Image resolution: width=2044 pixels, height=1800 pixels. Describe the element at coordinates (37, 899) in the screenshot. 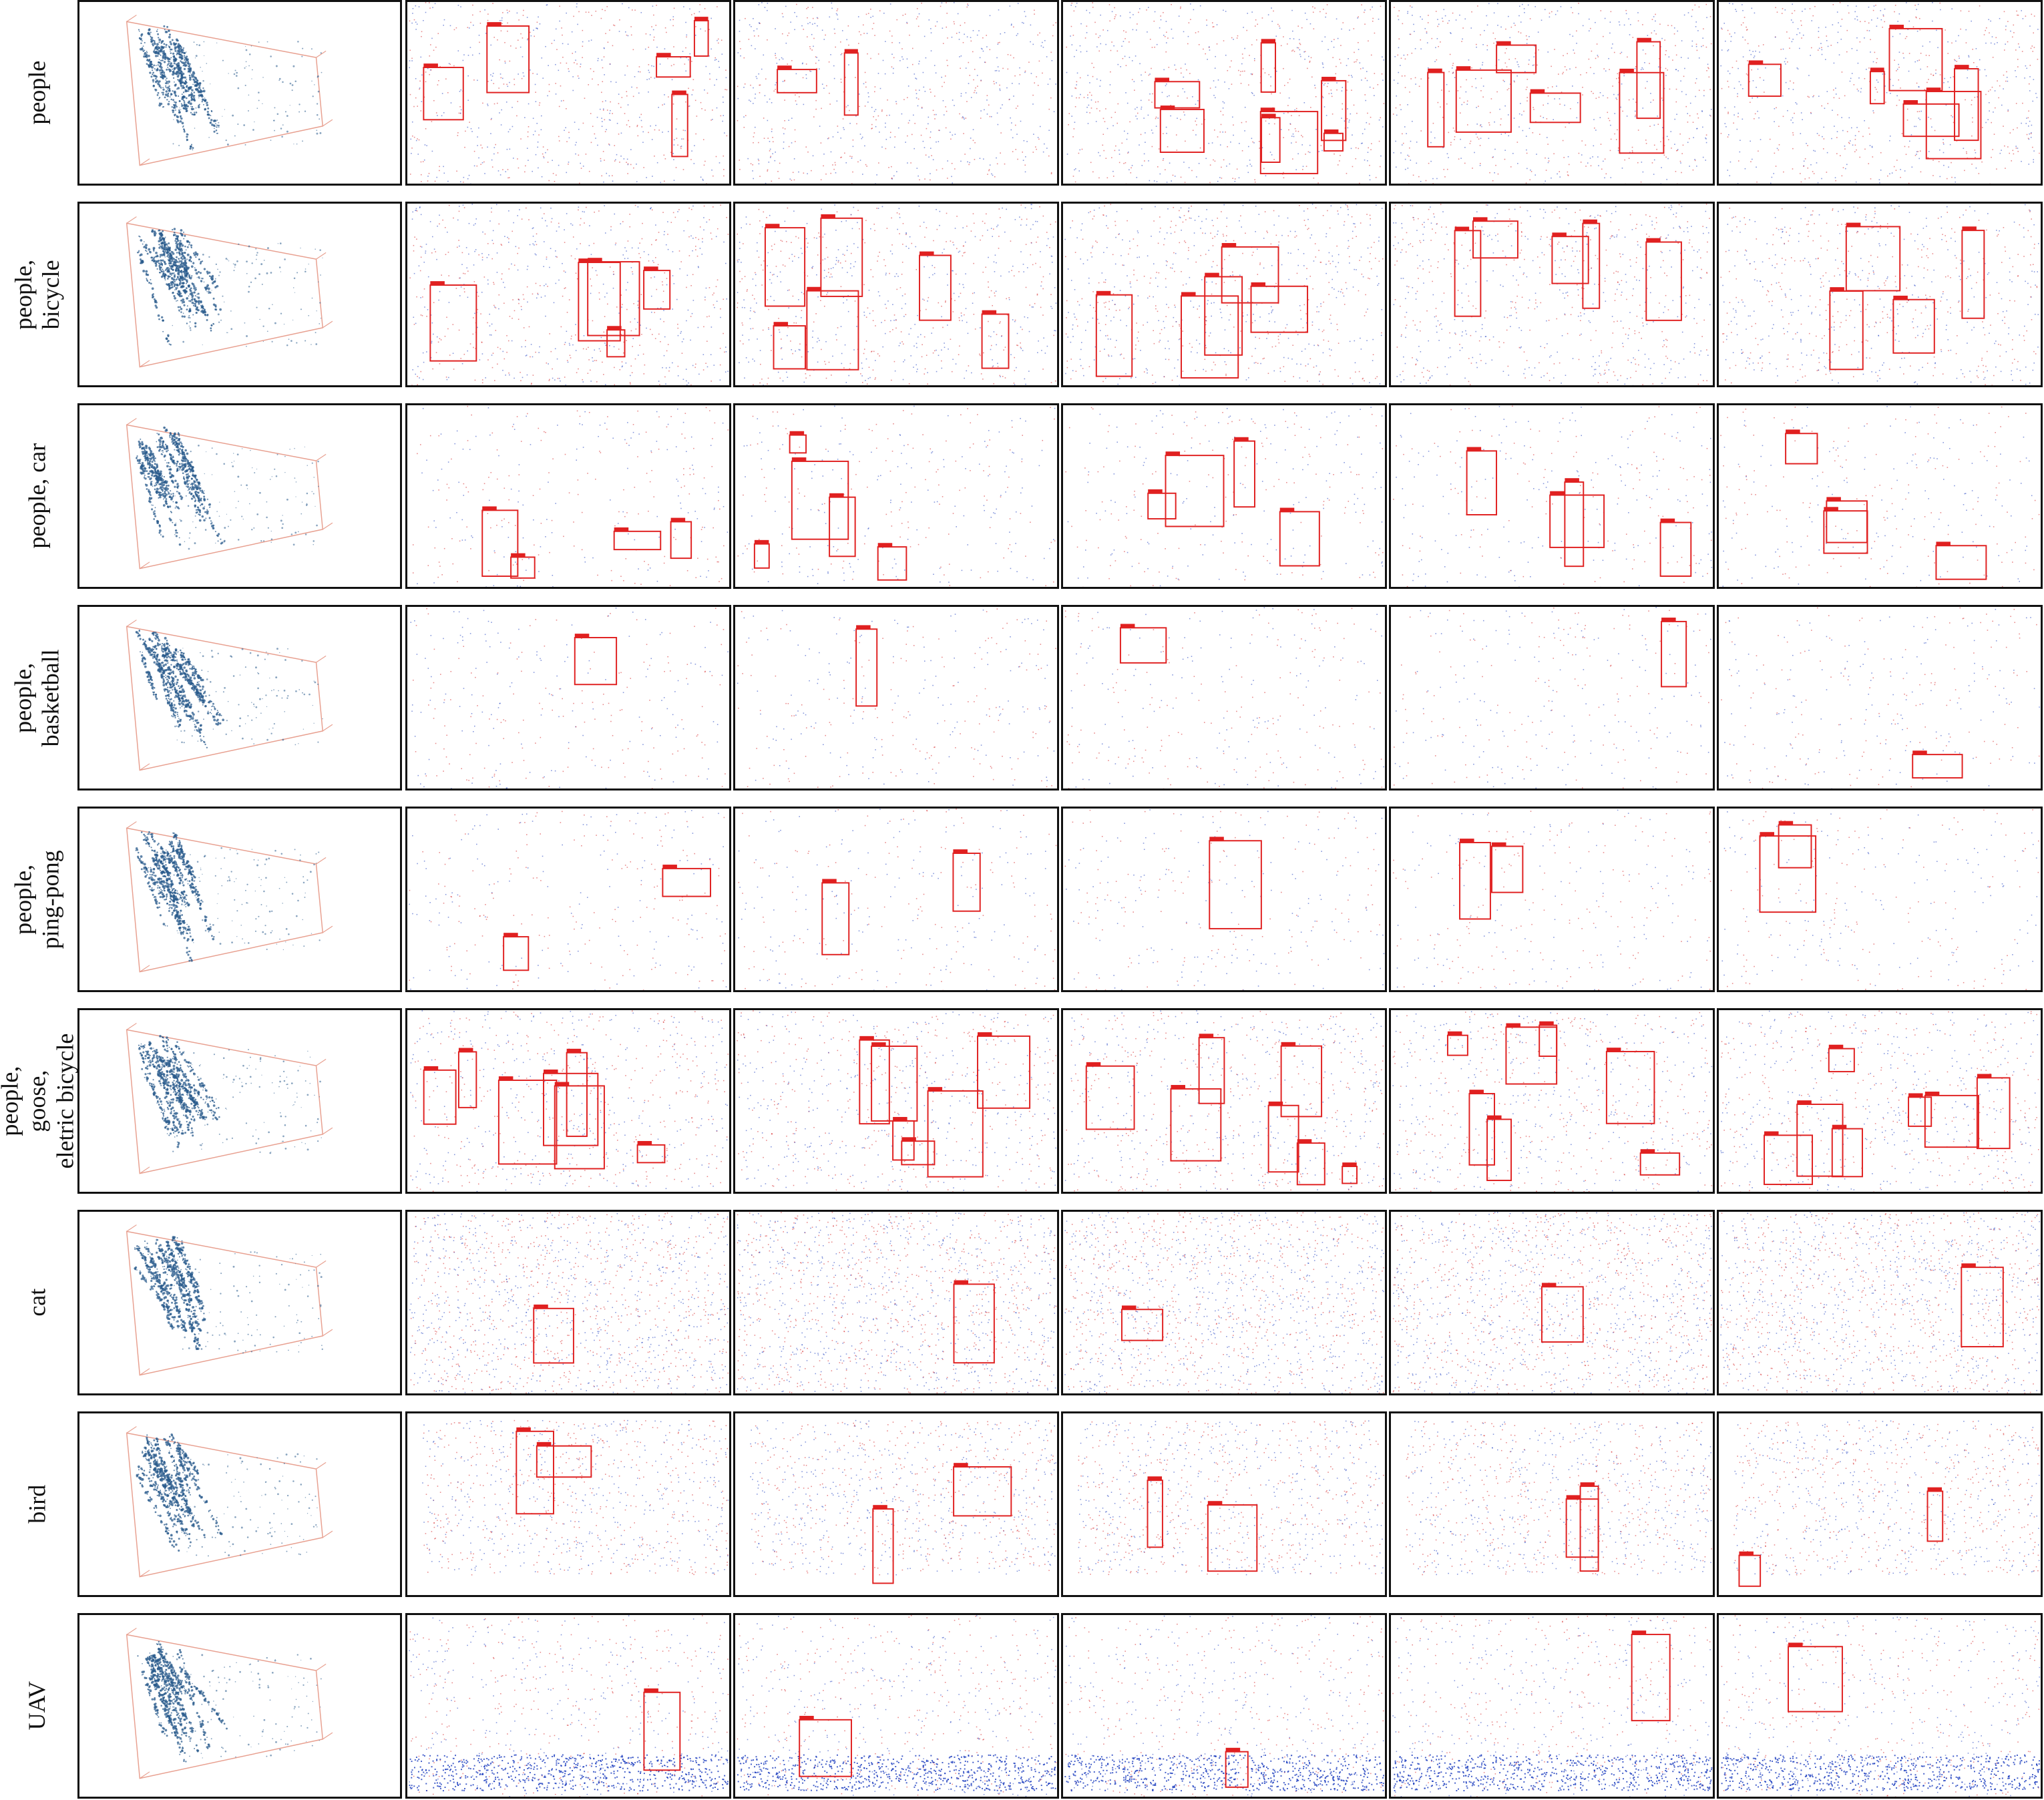

I see `row-label: people, ping-pong` at that location.